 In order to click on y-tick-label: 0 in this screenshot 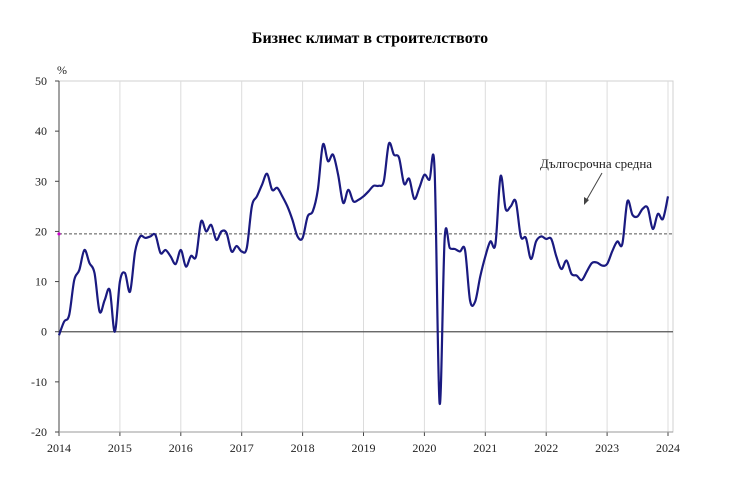, I will do `click(44, 332)`.